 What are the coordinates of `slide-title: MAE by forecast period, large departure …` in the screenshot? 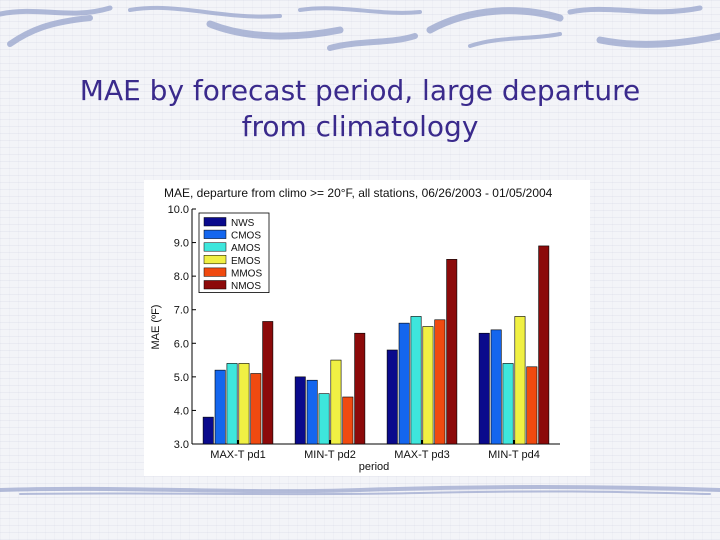 It's located at (360, 109).